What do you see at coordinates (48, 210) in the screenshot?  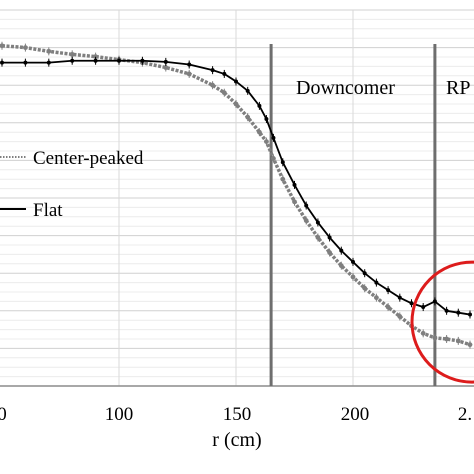 I see `legend-label-flat: Flat` at bounding box center [48, 210].